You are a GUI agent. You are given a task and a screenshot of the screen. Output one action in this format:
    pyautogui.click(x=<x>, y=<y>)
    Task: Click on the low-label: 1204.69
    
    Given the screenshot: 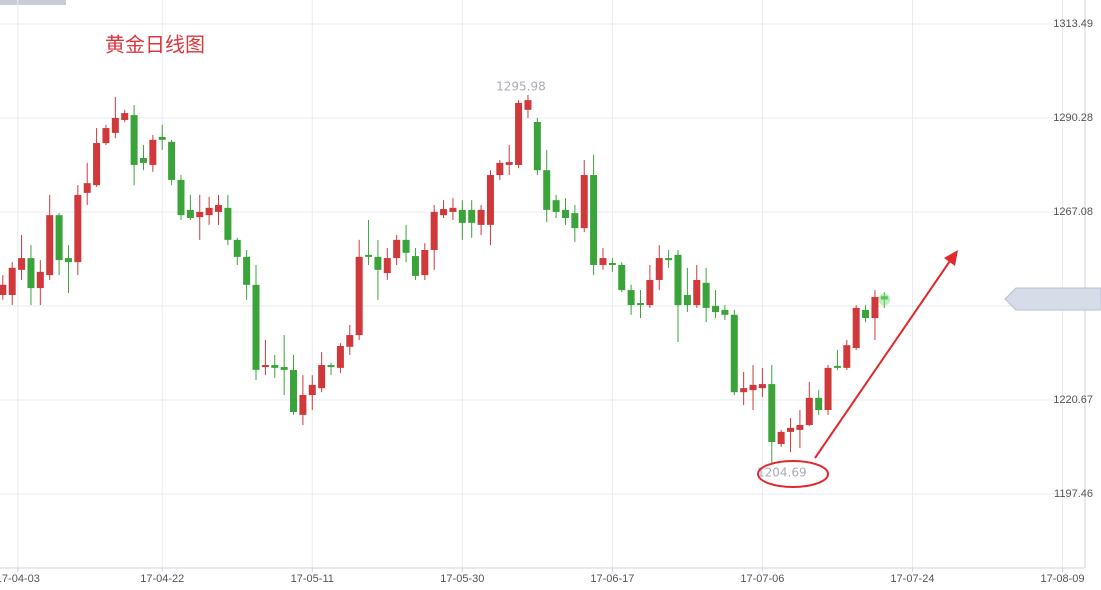 What is the action you would take?
    pyautogui.click(x=782, y=473)
    